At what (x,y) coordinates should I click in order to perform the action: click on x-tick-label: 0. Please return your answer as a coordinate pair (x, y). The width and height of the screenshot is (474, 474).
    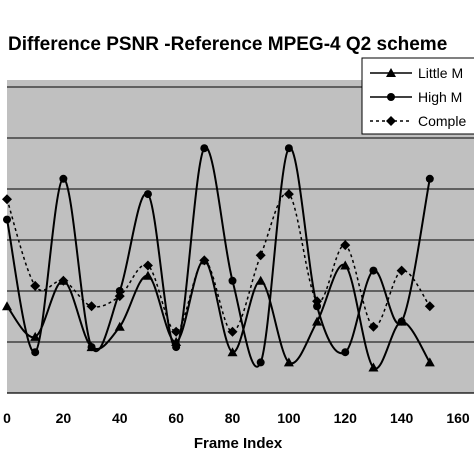
    Looking at the image, I should click on (7, 418).